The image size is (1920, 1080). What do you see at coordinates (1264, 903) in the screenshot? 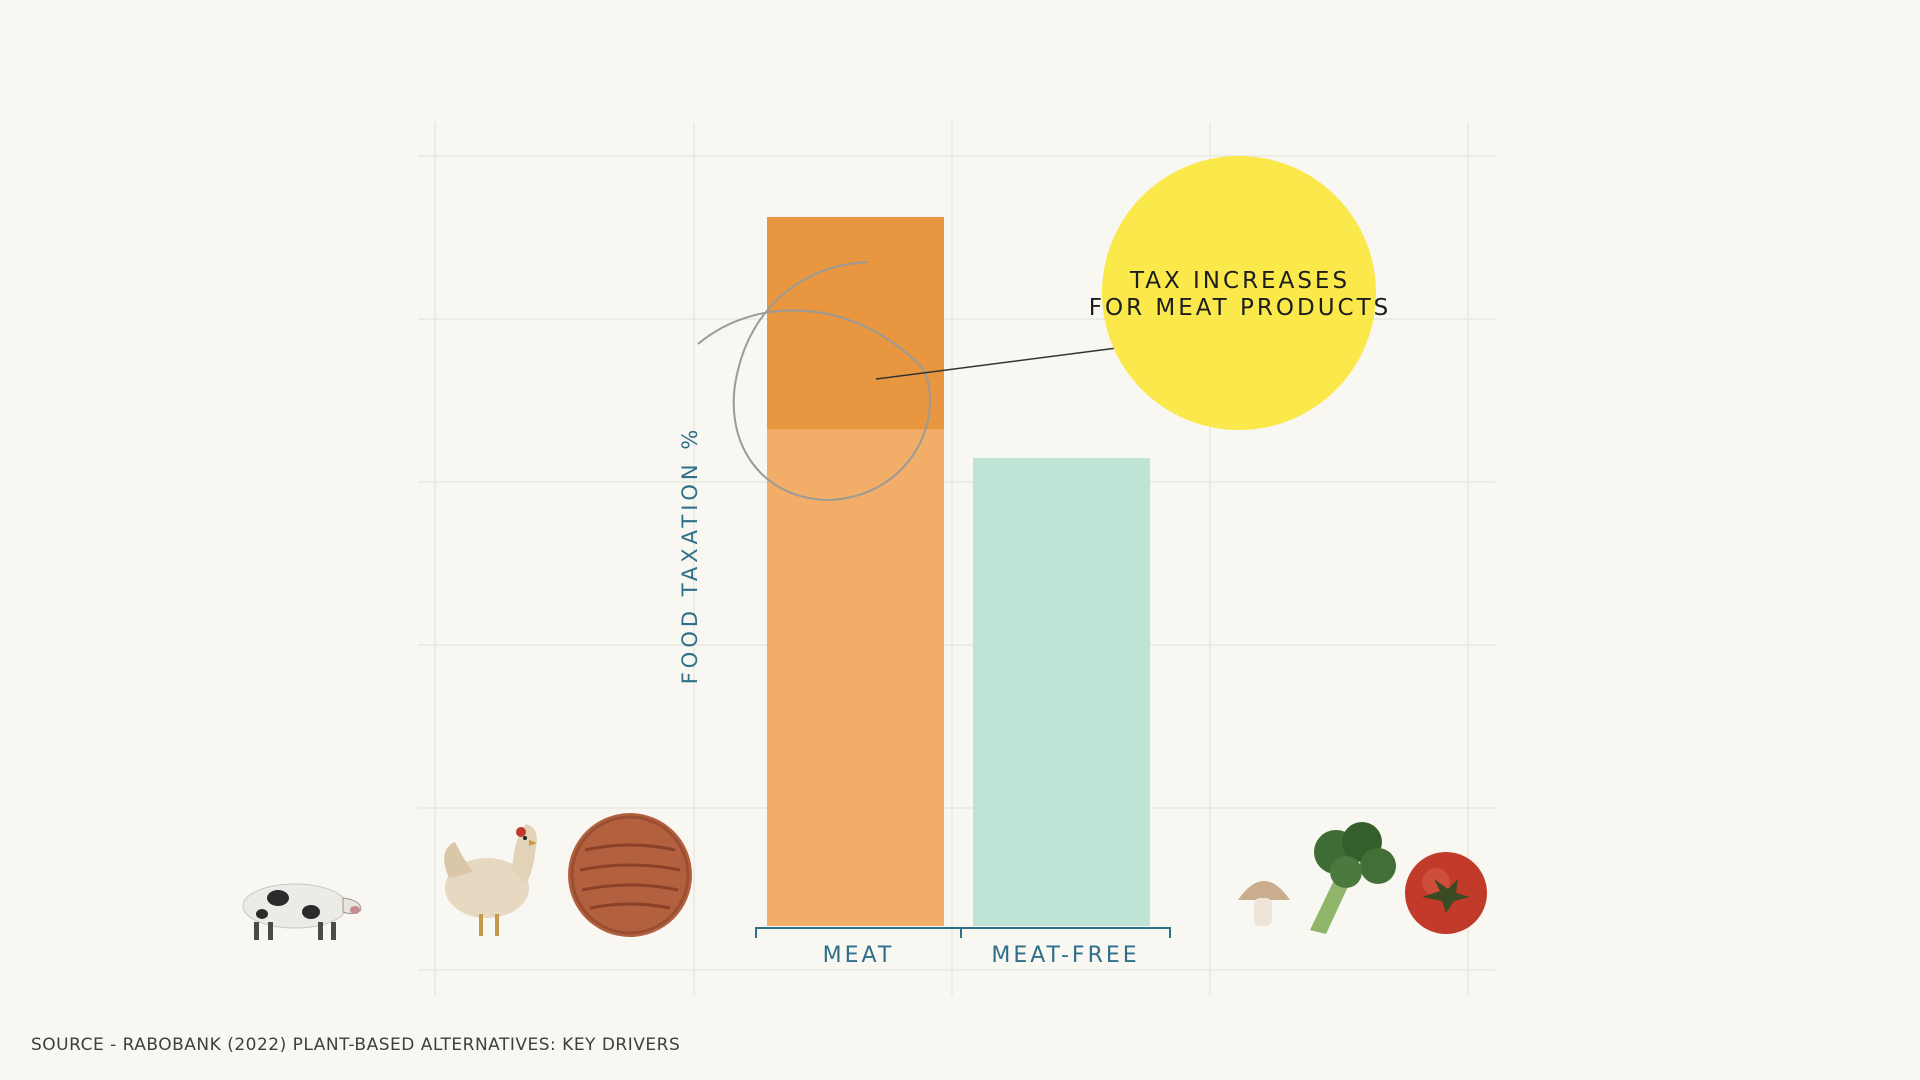
I see `mushroom-icon` at bounding box center [1264, 903].